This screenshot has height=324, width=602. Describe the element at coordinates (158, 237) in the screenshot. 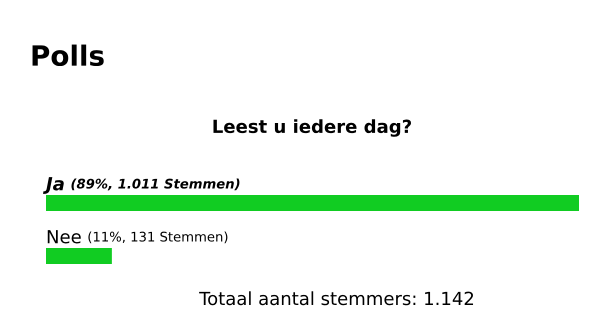

I see `data-label: (11%, 131 Stemmen)` at that location.